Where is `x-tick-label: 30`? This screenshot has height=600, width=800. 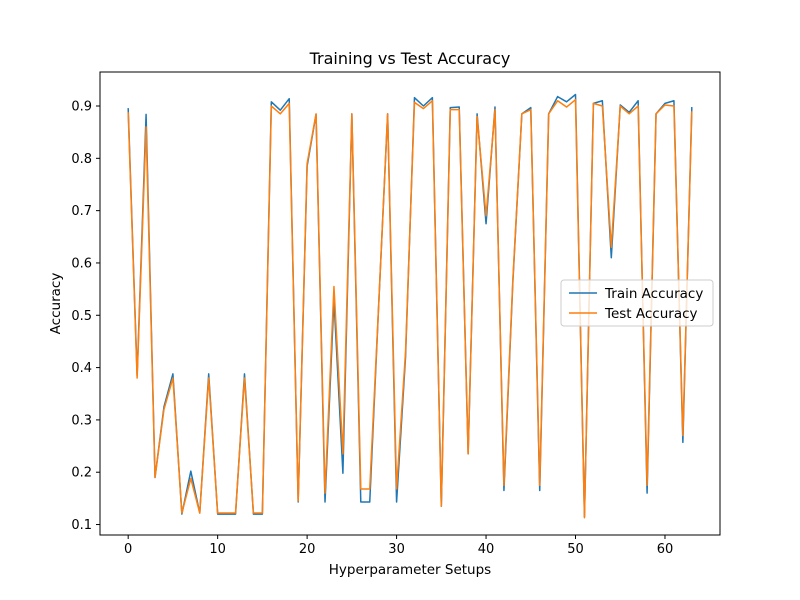 x-tick-label: 30 is located at coordinates (396, 549).